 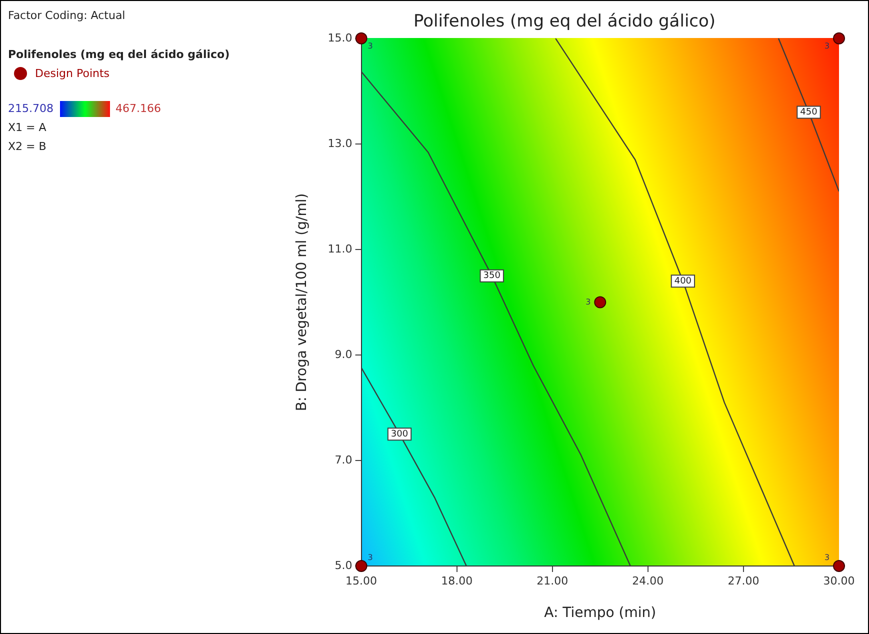 What do you see at coordinates (343, 459) in the screenshot?
I see `y-tick-label: 7.0` at bounding box center [343, 459].